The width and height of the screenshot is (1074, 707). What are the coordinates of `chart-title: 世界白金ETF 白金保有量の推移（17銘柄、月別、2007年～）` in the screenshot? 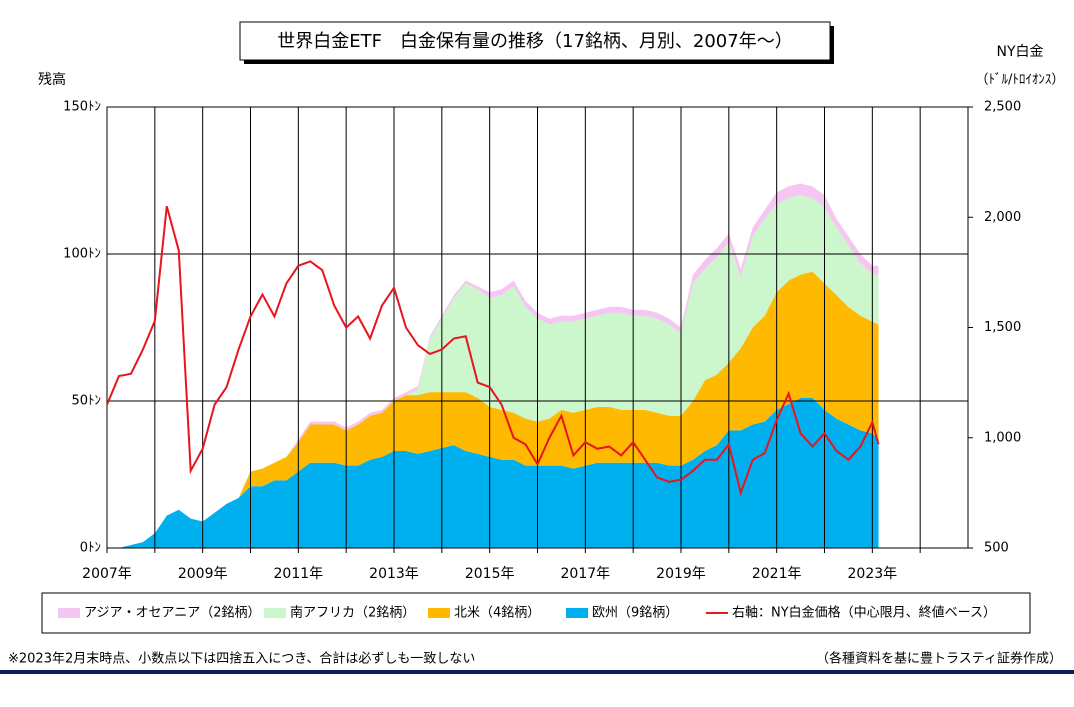 It's located at (534, 41).